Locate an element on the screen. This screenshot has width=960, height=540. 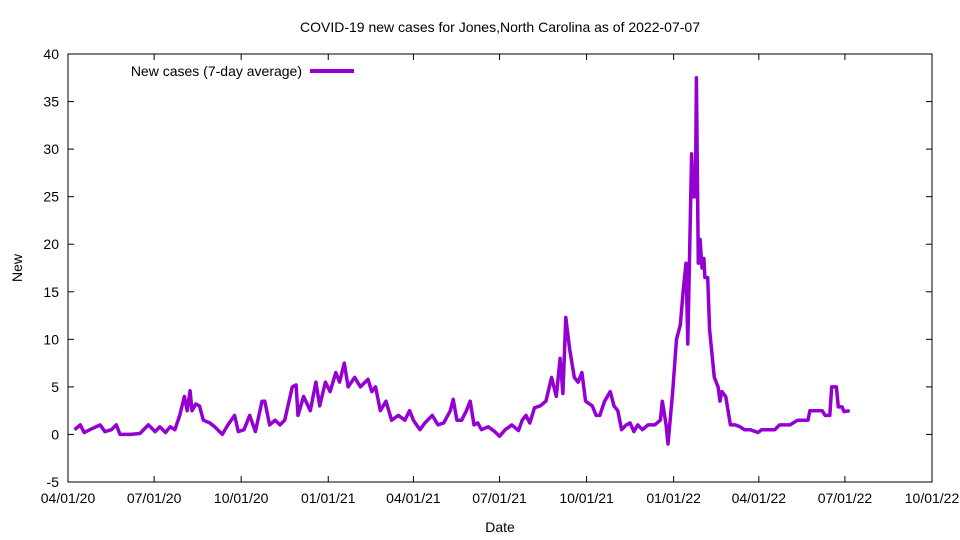
legend: New cases (7-day average) is located at coordinates (242, 71).